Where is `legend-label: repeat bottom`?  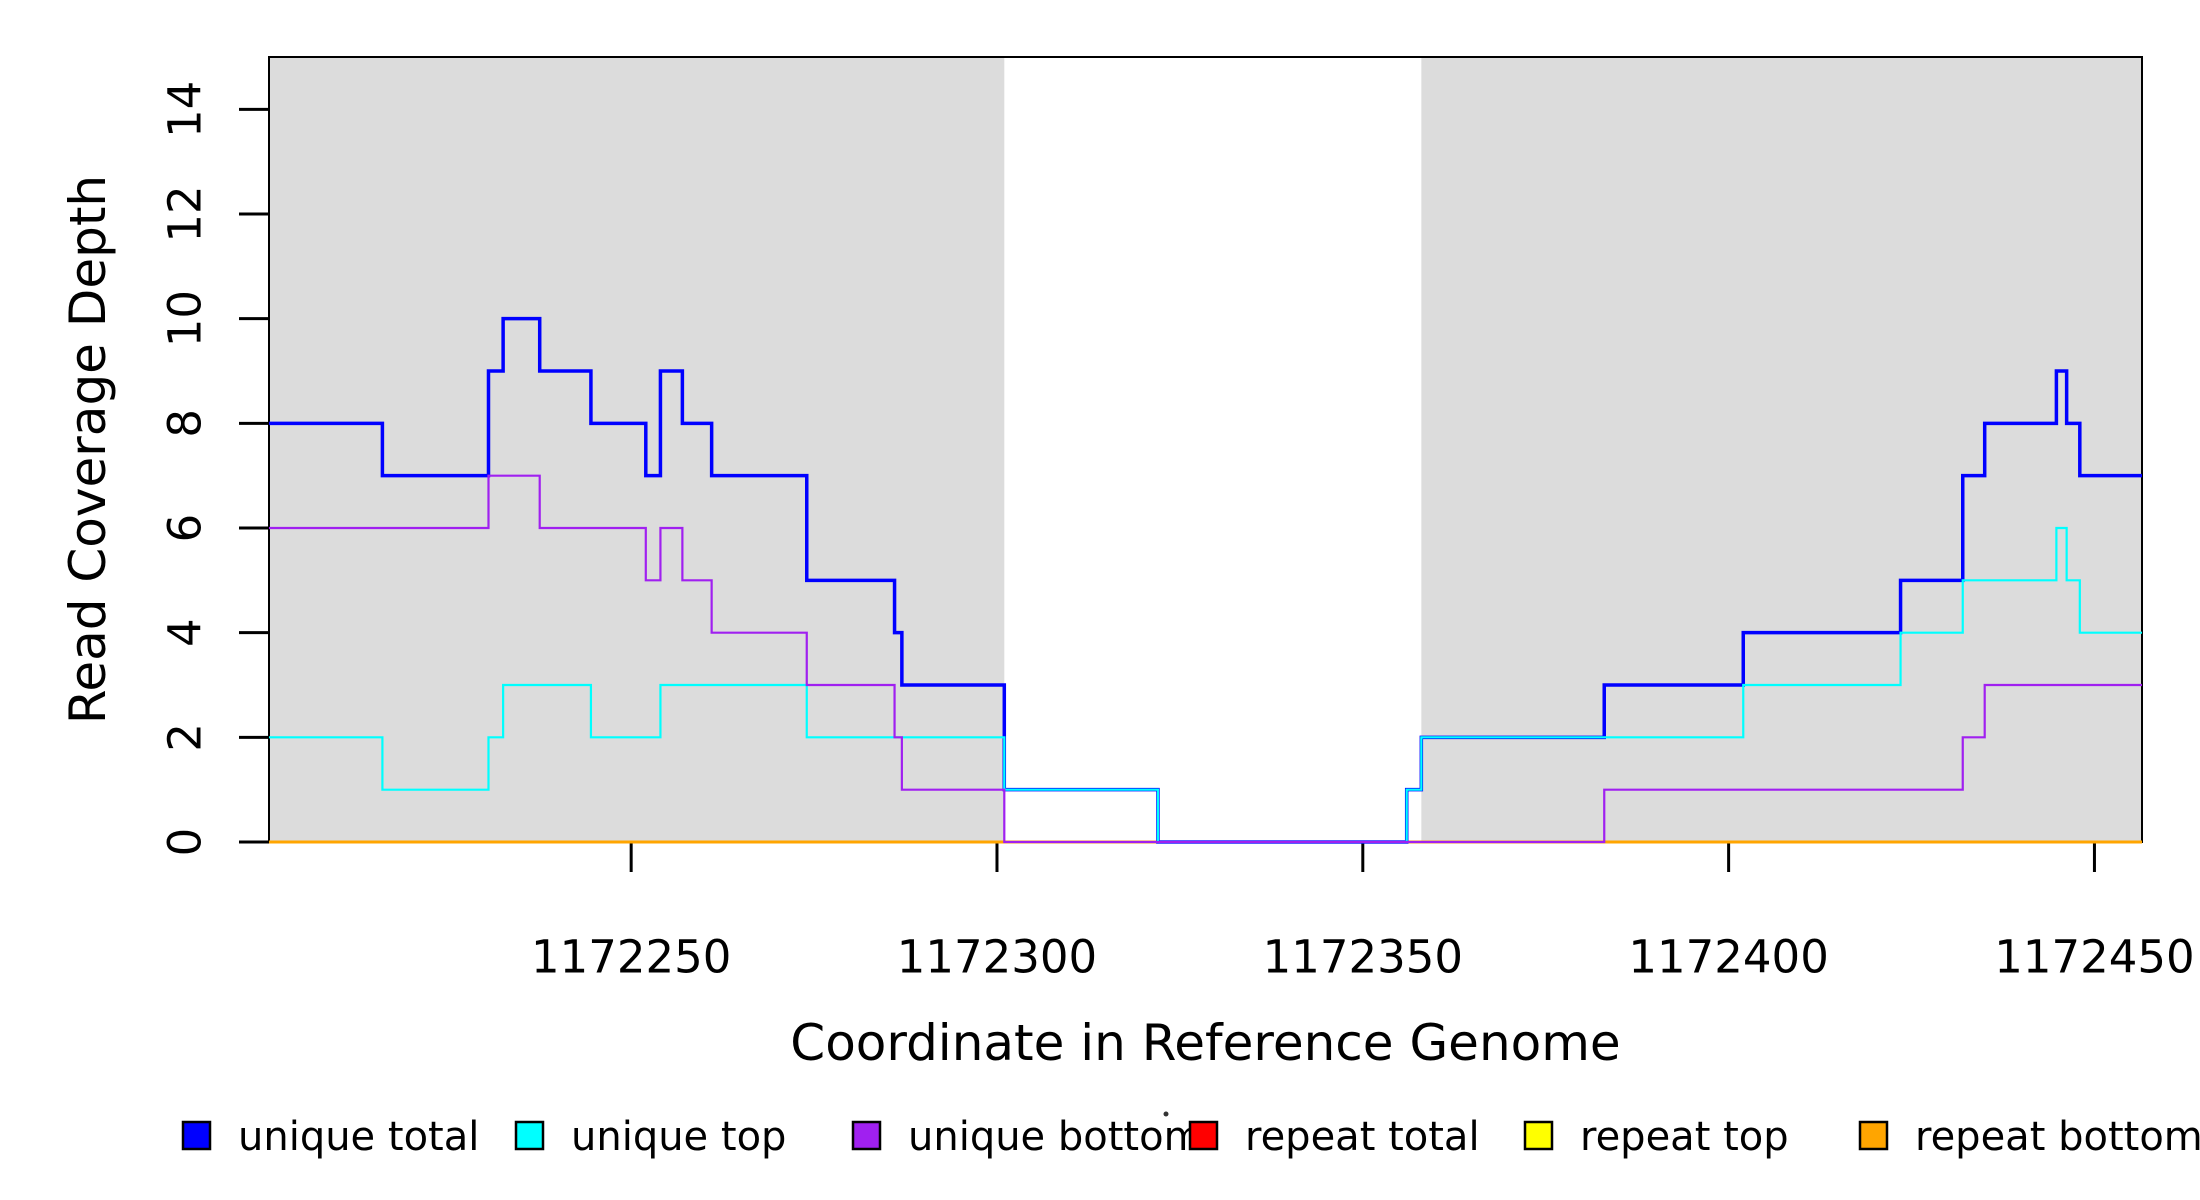
legend-label: repeat bottom is located at coordinates (2057, 1137).